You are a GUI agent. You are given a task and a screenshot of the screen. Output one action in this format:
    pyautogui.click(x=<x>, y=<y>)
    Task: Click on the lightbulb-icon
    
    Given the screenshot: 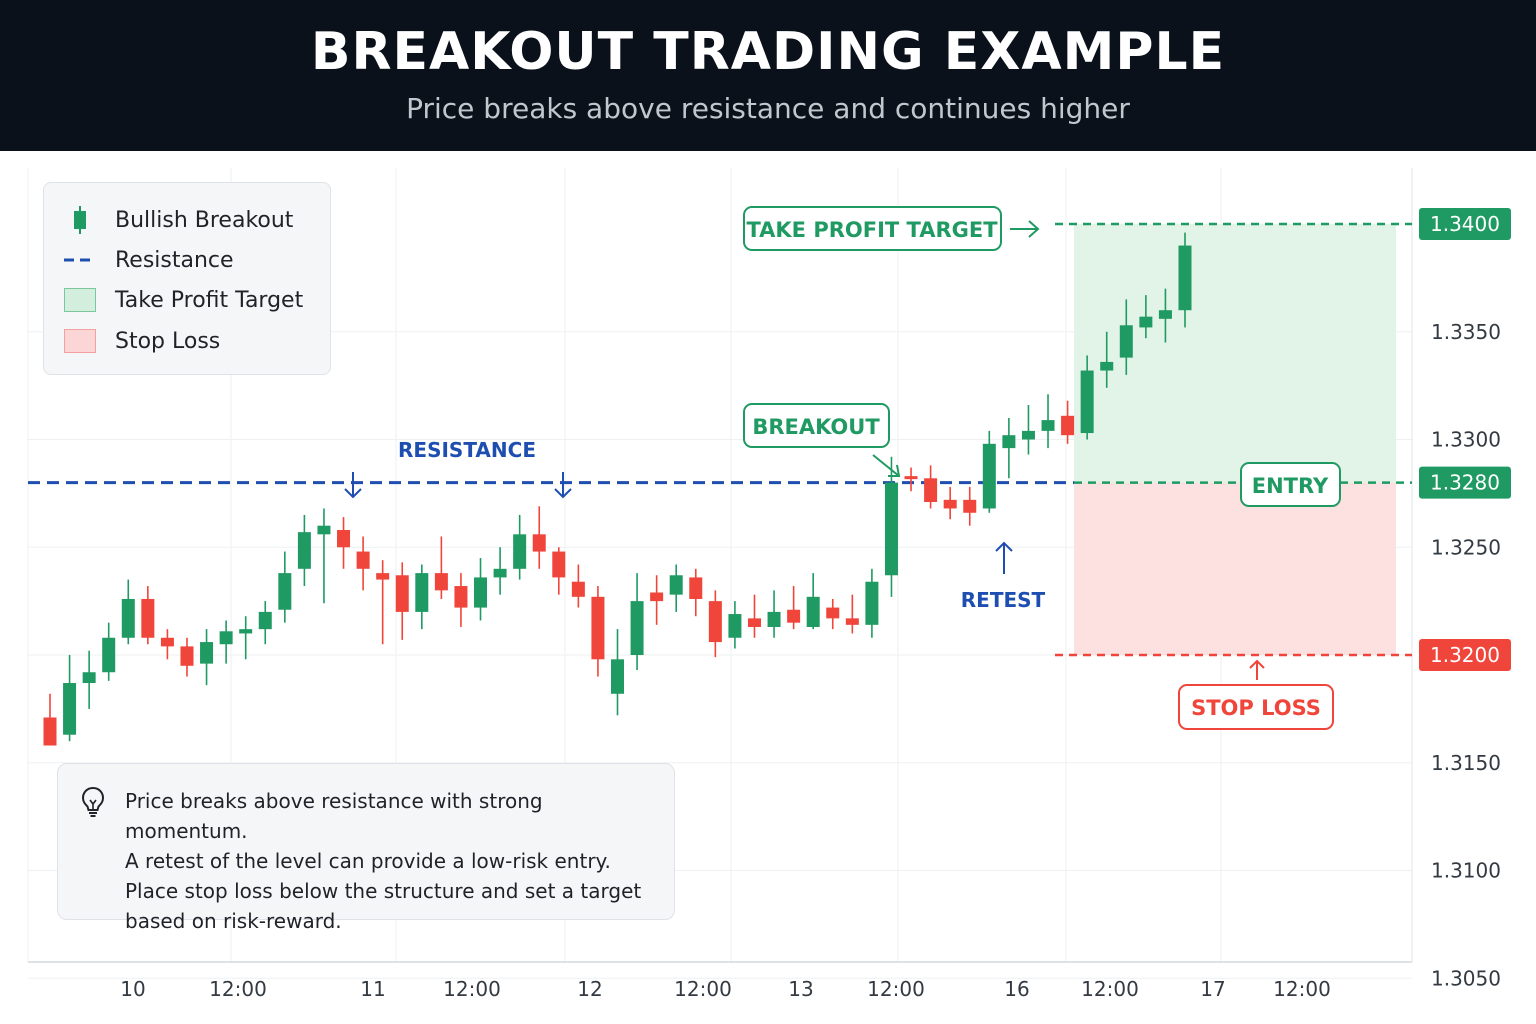 What is the action you would take?
    pyautogui.click(x=93, y=802)
    